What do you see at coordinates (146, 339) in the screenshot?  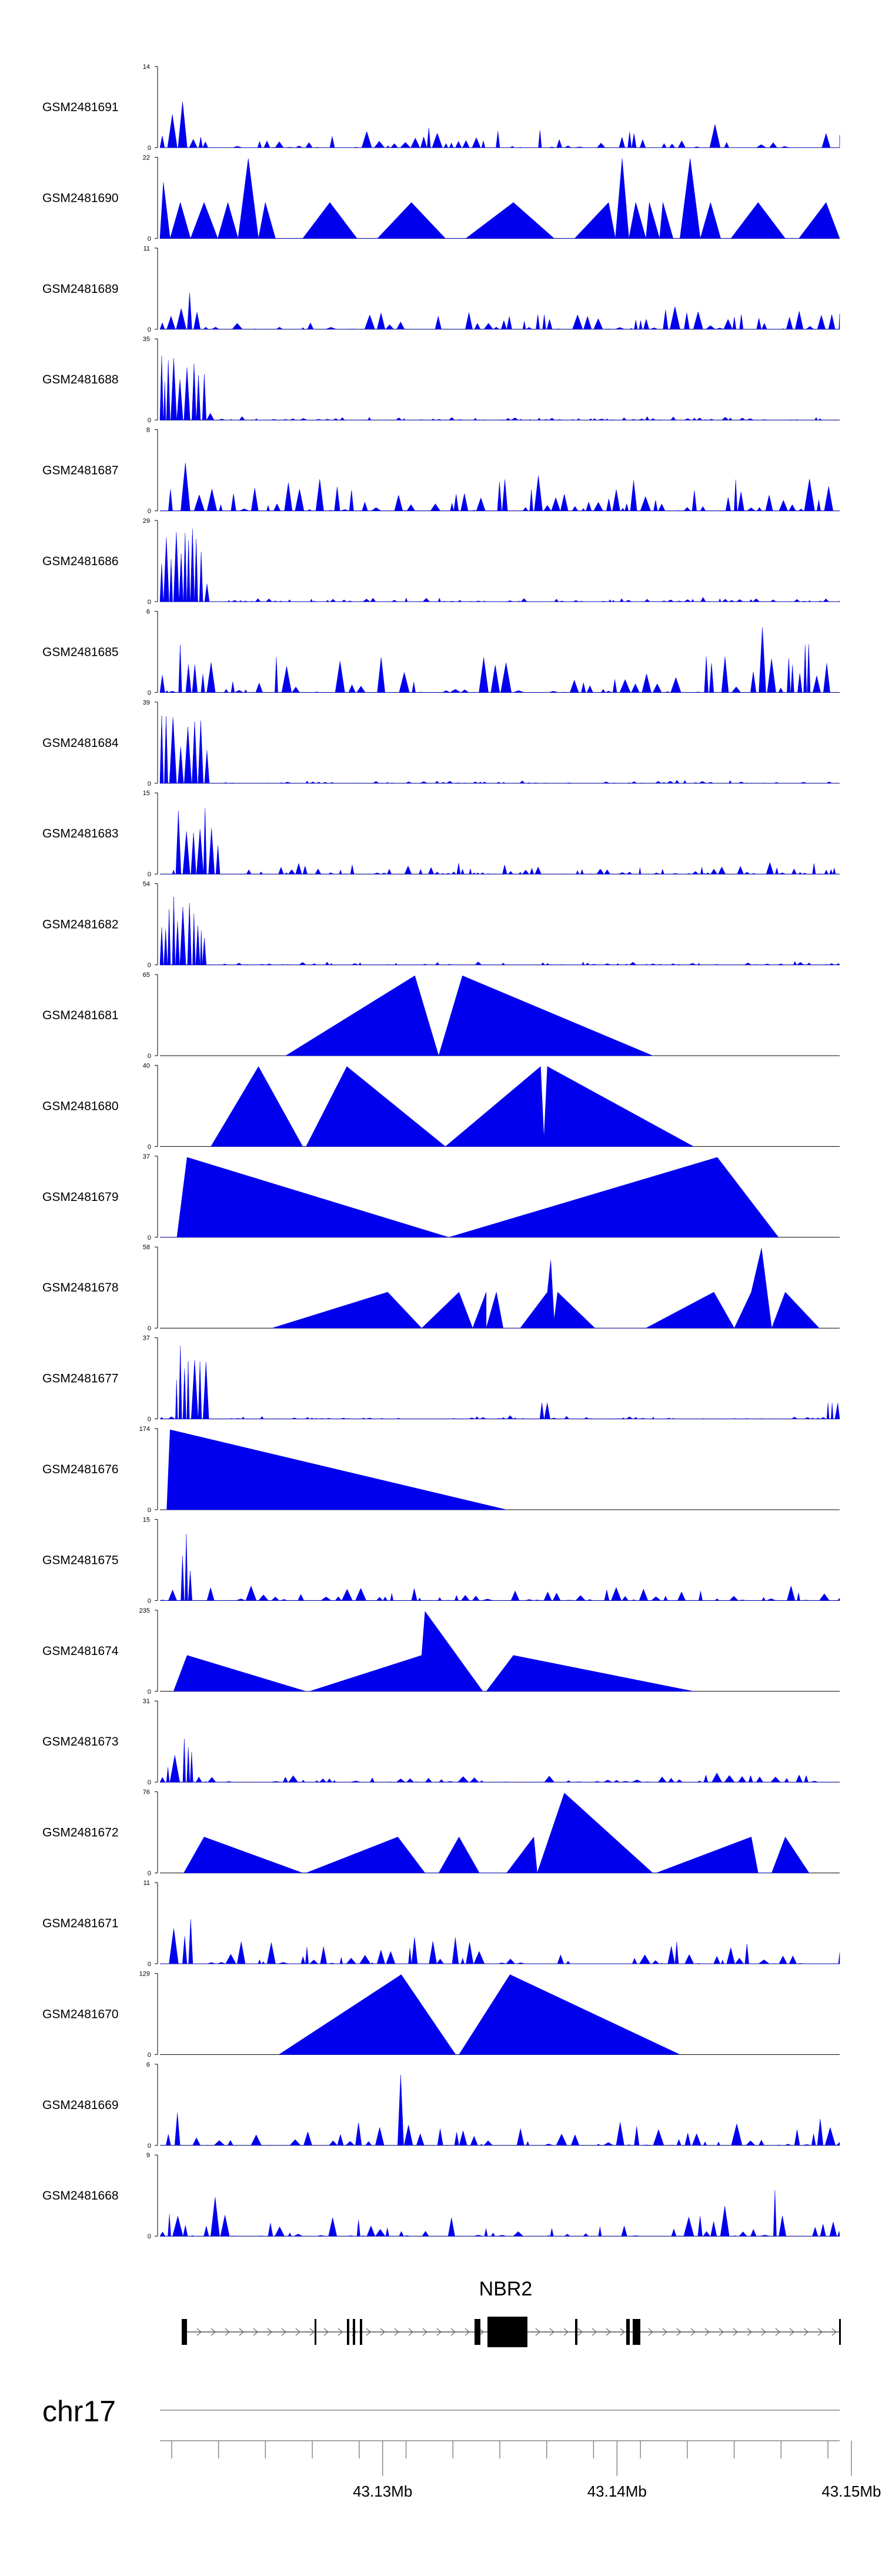 I see `y-max-label: 35` at bounding box center [146, 339].